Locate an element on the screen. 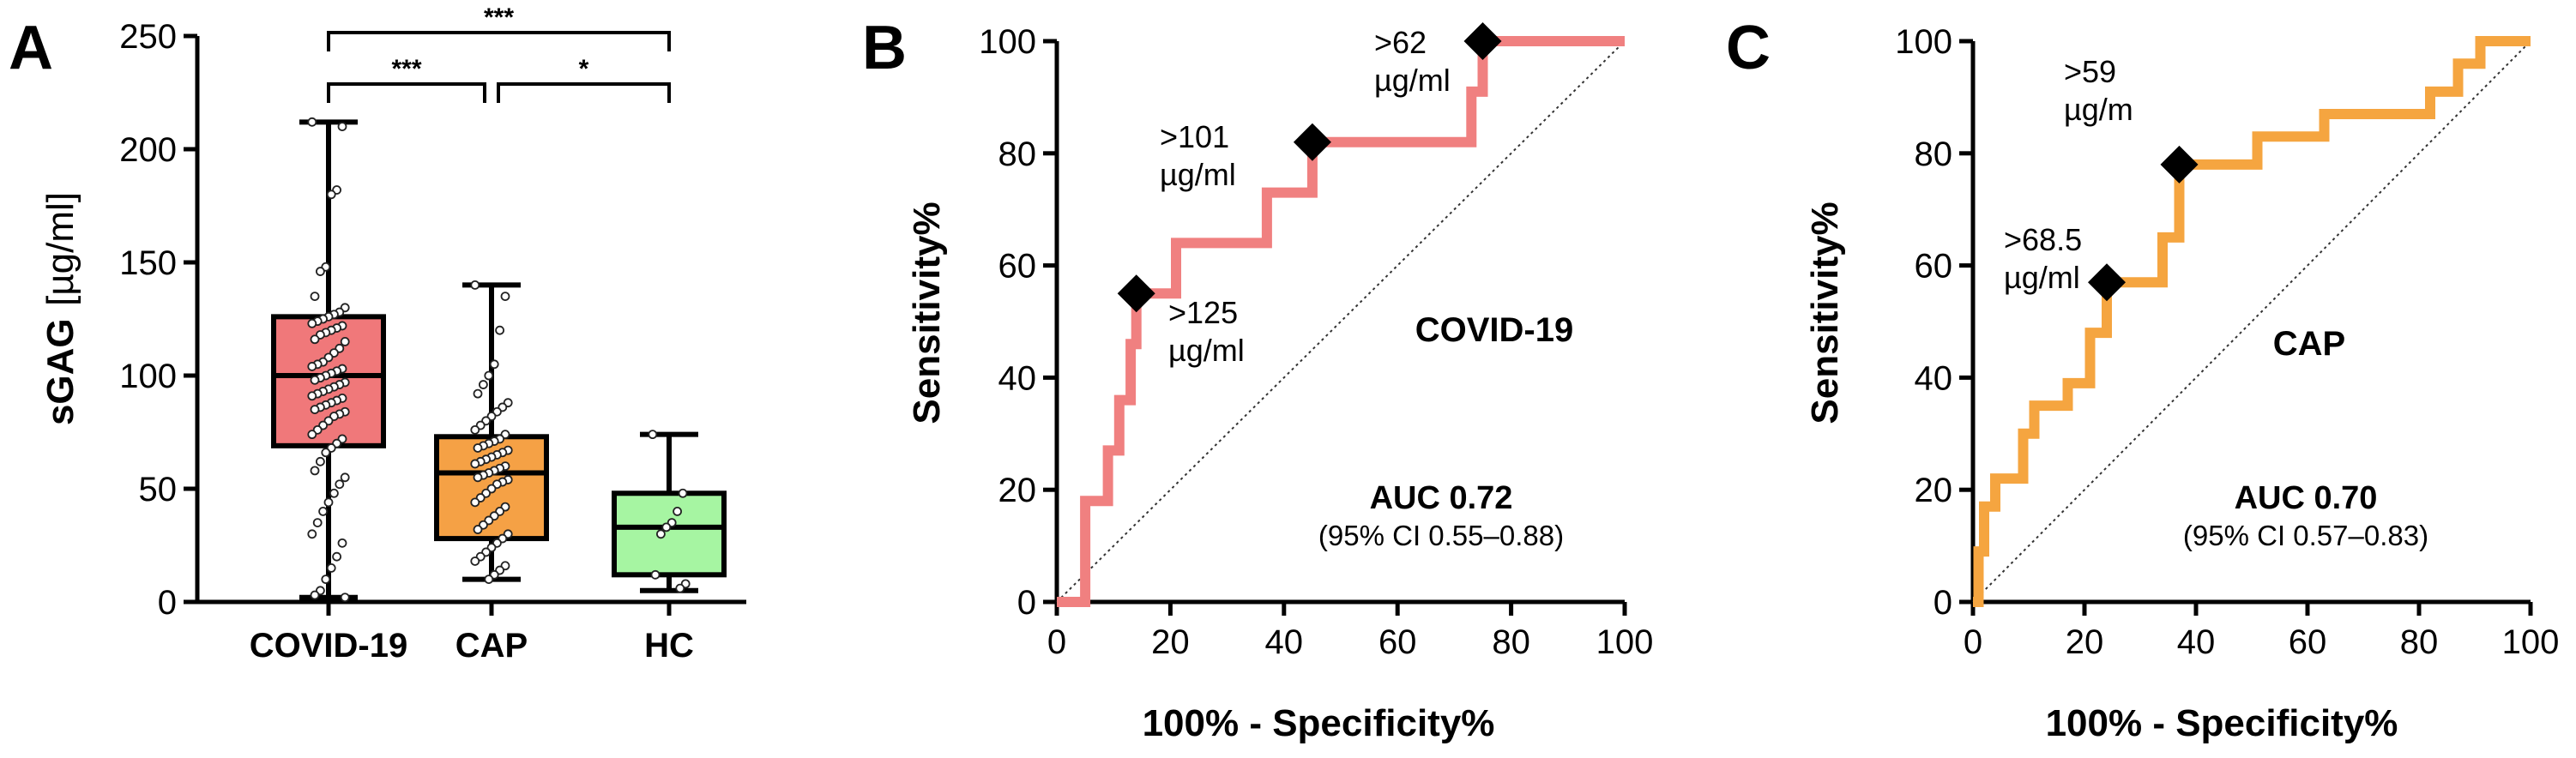 The image size is (2576, 758). panel-letter-a: A is located at coordinates (31, 48).